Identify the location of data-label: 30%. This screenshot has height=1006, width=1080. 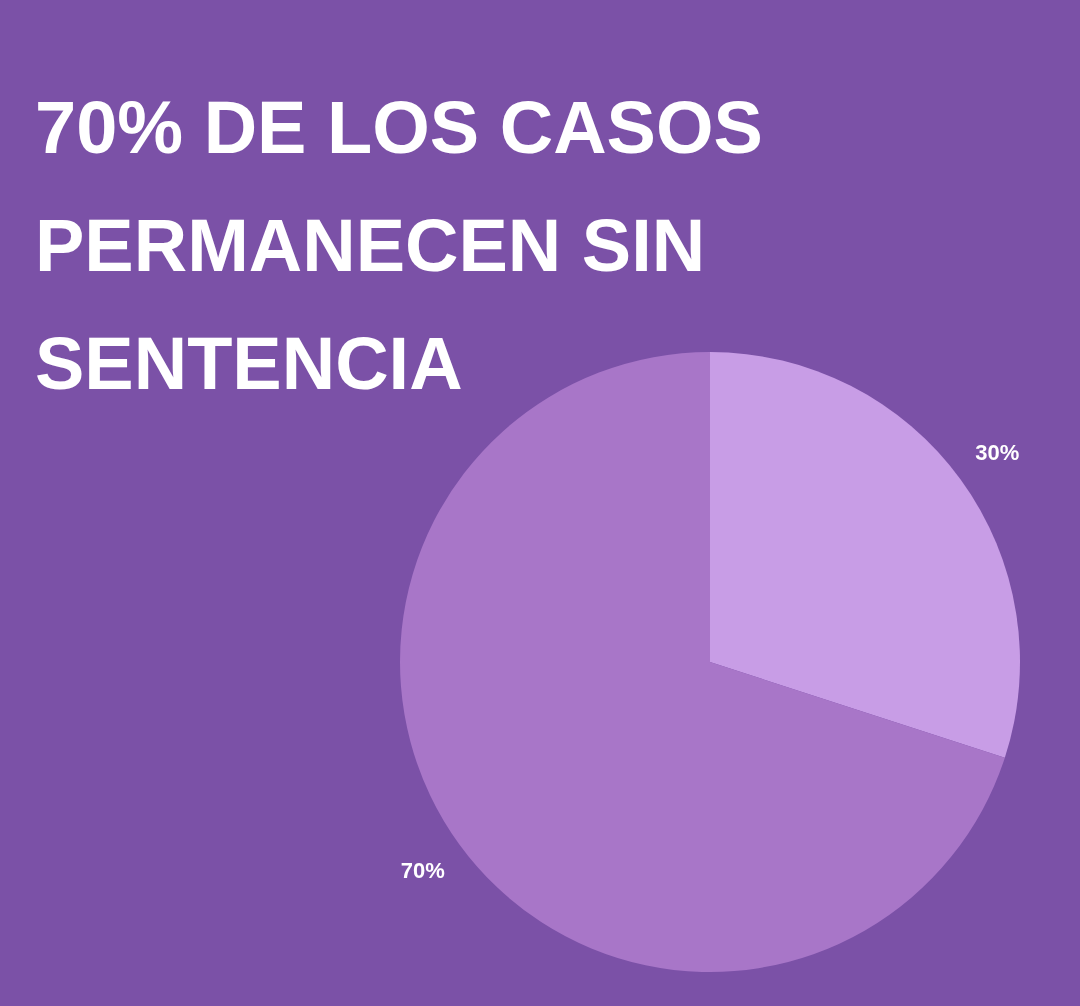
(997, 453).